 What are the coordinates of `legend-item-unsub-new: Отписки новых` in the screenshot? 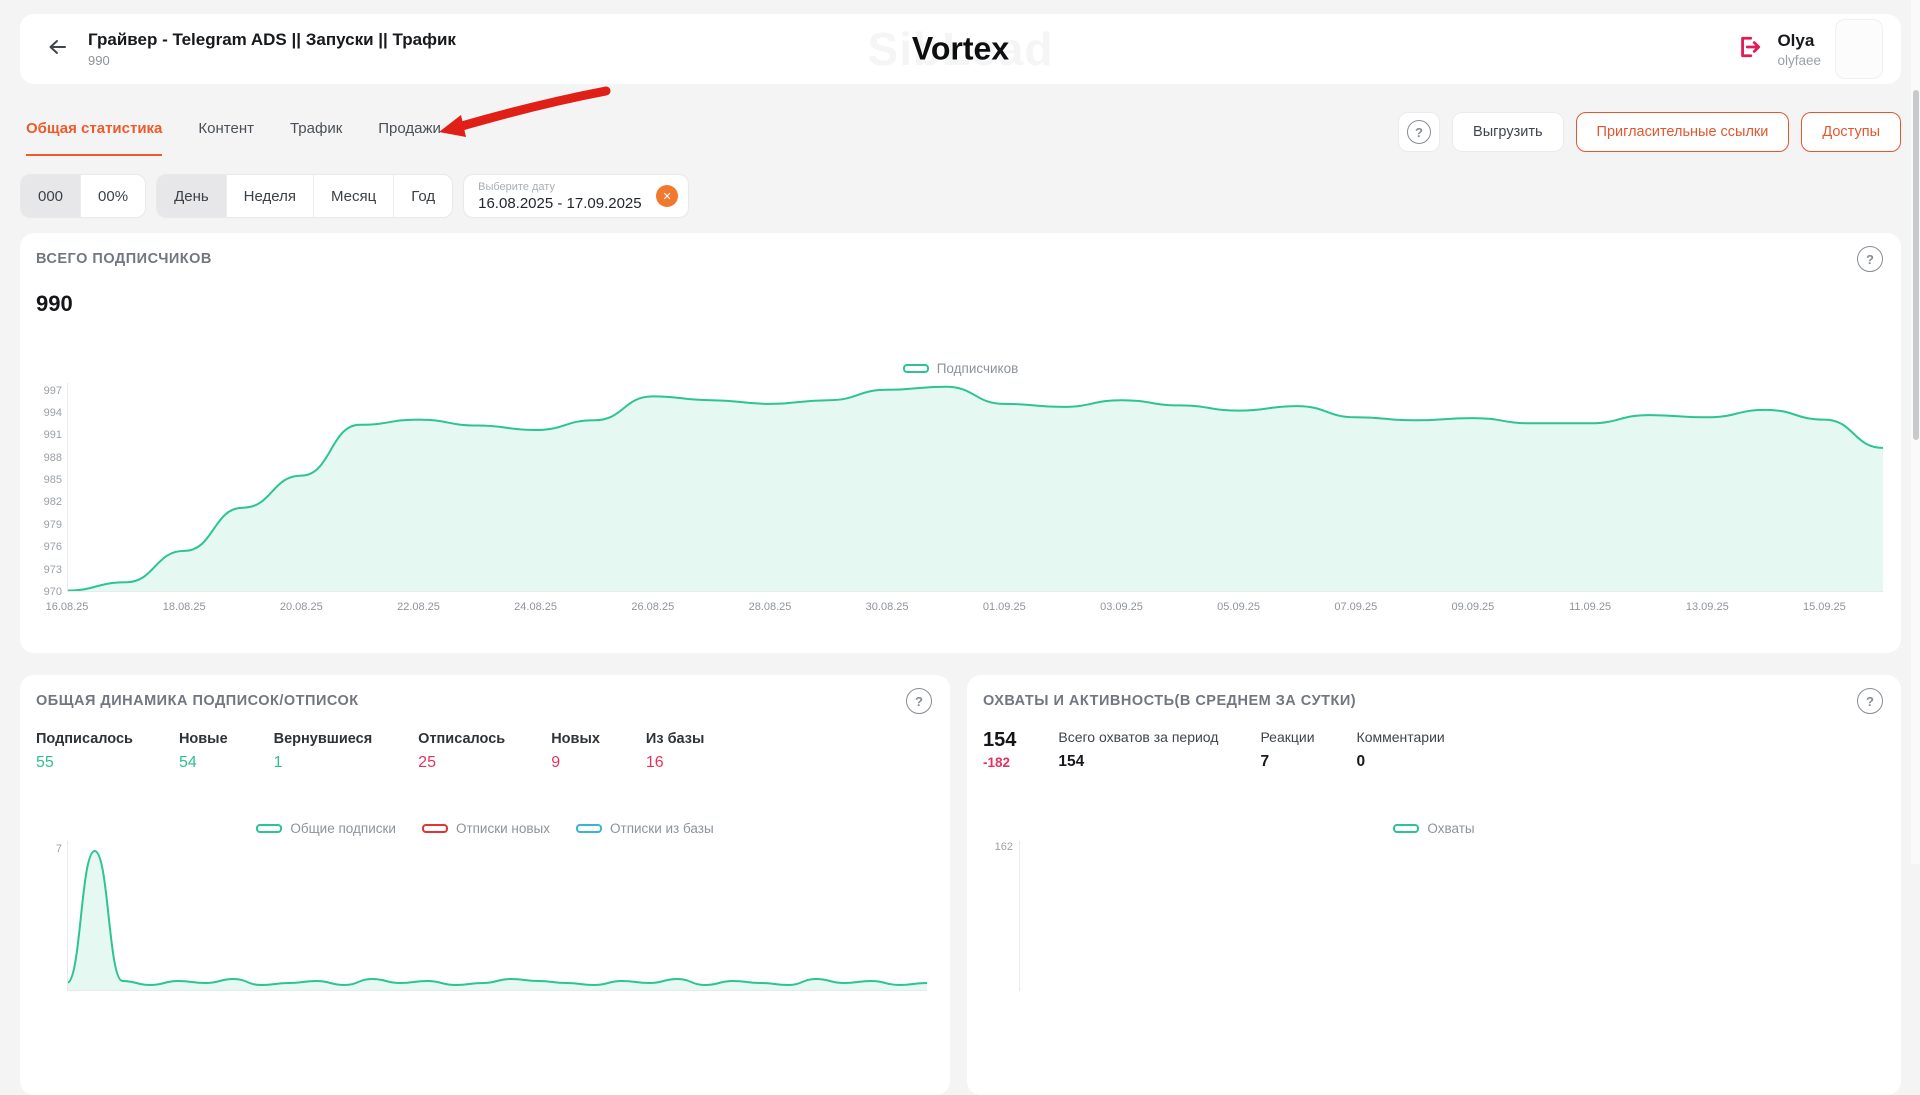 It's located at (485, 828).